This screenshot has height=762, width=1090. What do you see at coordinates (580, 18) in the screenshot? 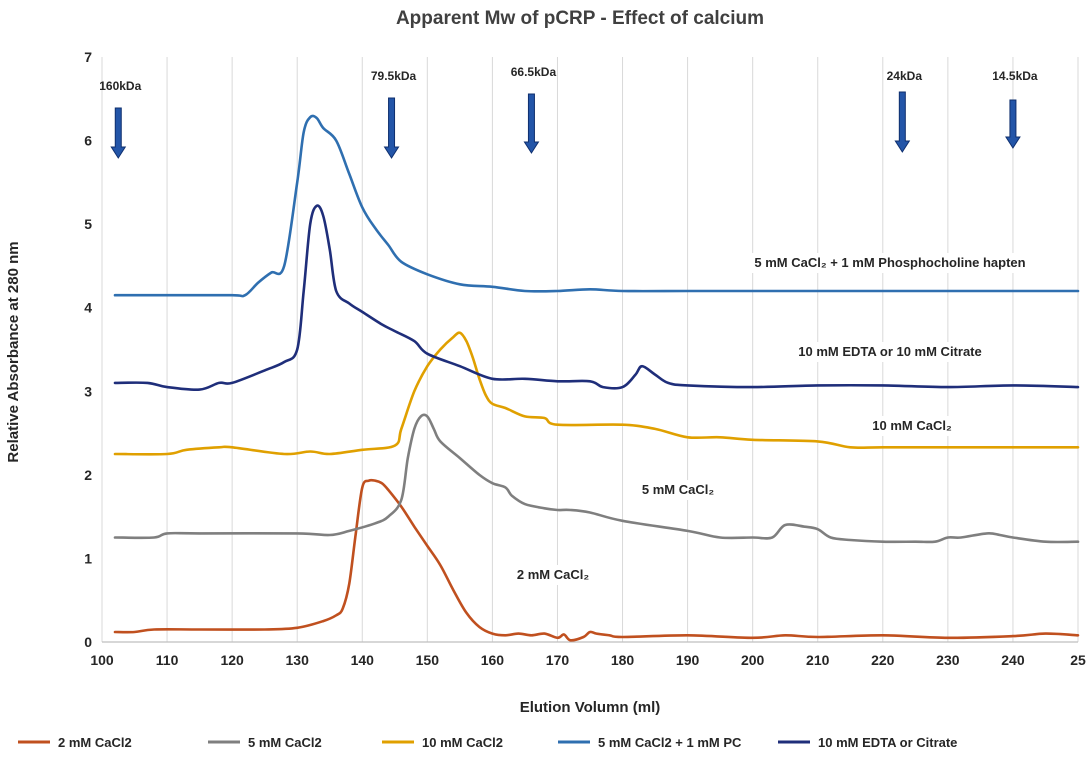
I see `chart-title: Apparent Mw of pCRP - Effect of calcium` at bounding box center [580, 18].